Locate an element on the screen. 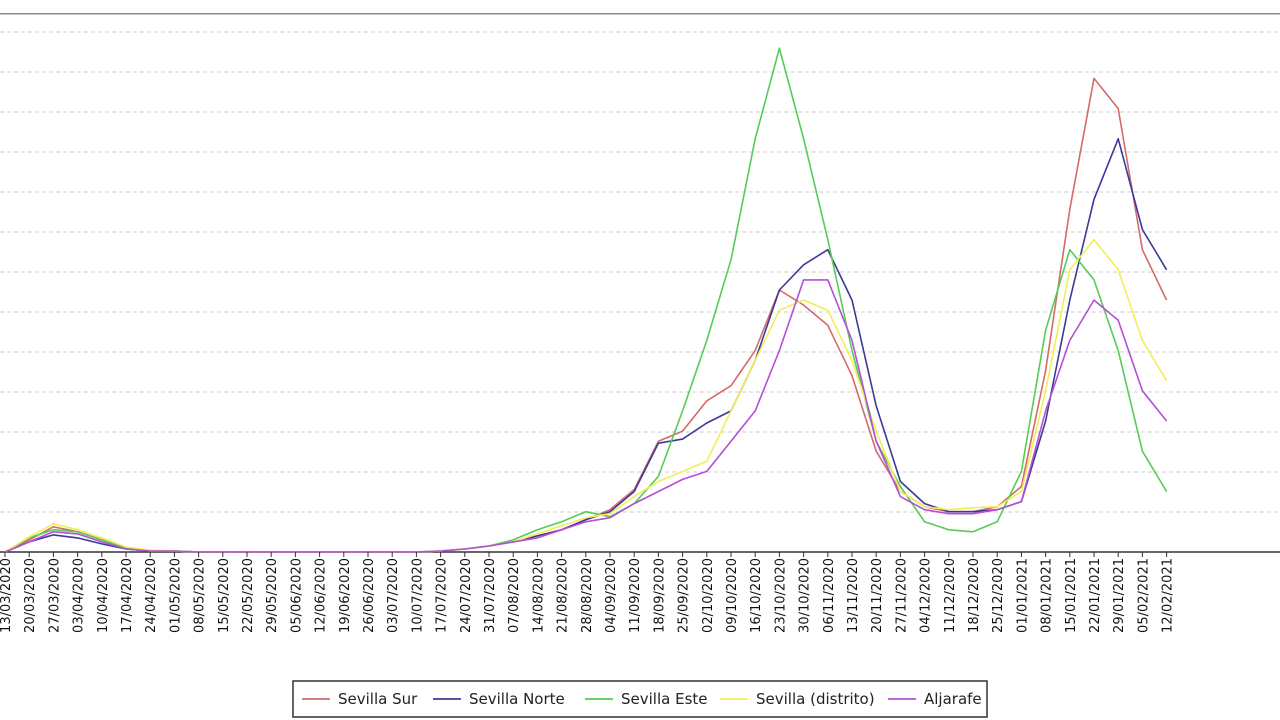 This screenshot has height=720, width=1280. legend-label: Sevilla (distrito) is located at coordinates (815, 699).